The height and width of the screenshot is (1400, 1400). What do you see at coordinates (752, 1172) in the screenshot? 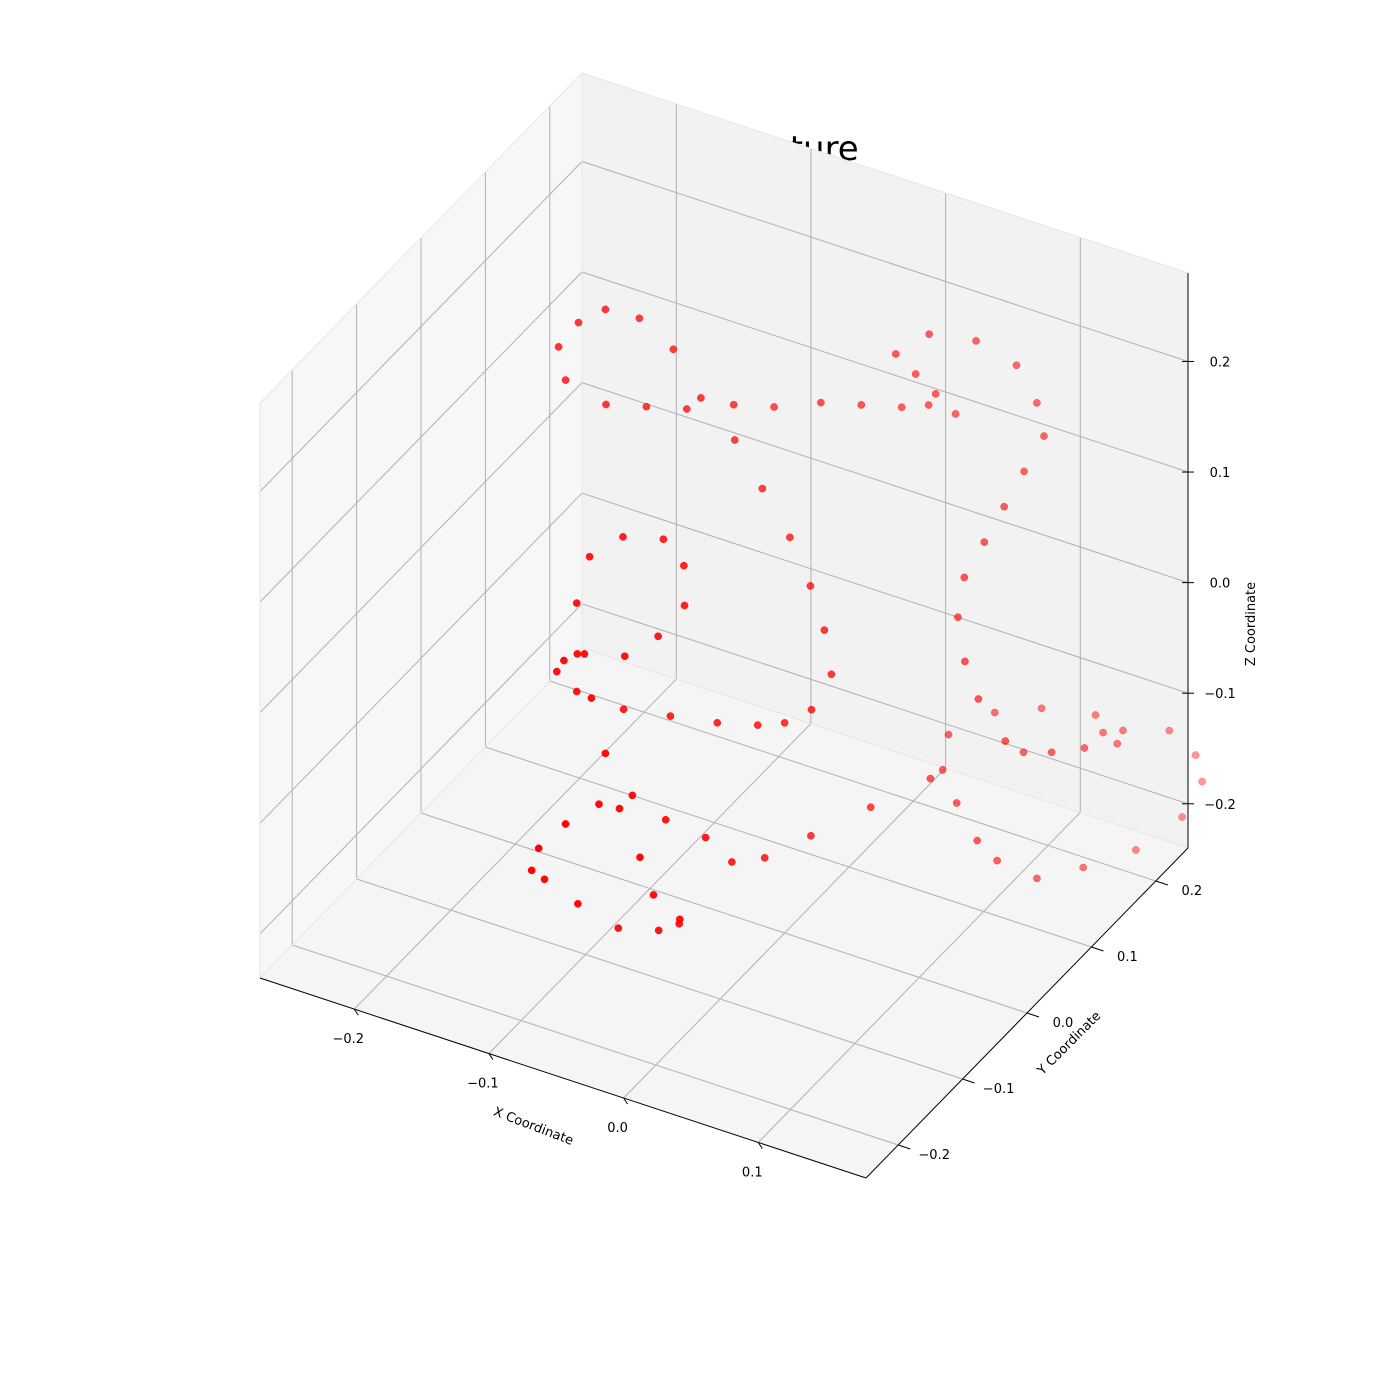
I see `x-tick-label: 0.1` at bounding box center [752, 1172].